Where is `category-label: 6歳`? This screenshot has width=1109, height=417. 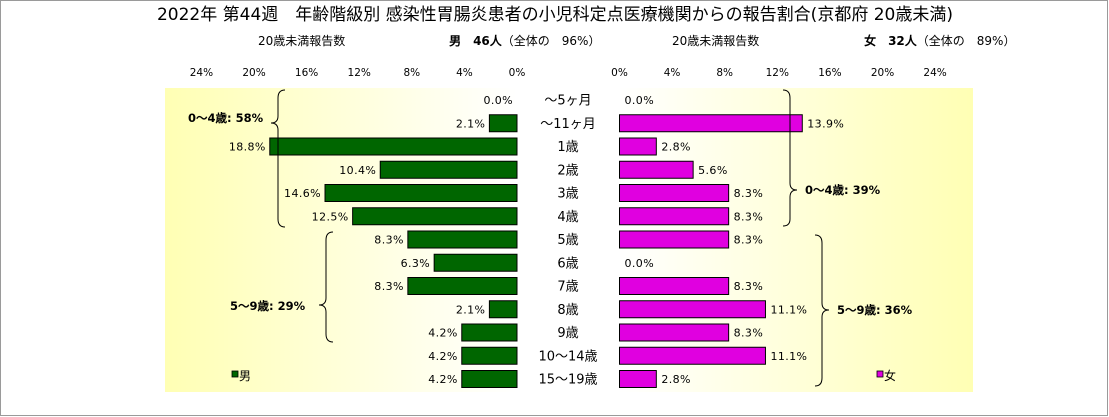 category-label: 6歳 is located at coordinates (567, 263).